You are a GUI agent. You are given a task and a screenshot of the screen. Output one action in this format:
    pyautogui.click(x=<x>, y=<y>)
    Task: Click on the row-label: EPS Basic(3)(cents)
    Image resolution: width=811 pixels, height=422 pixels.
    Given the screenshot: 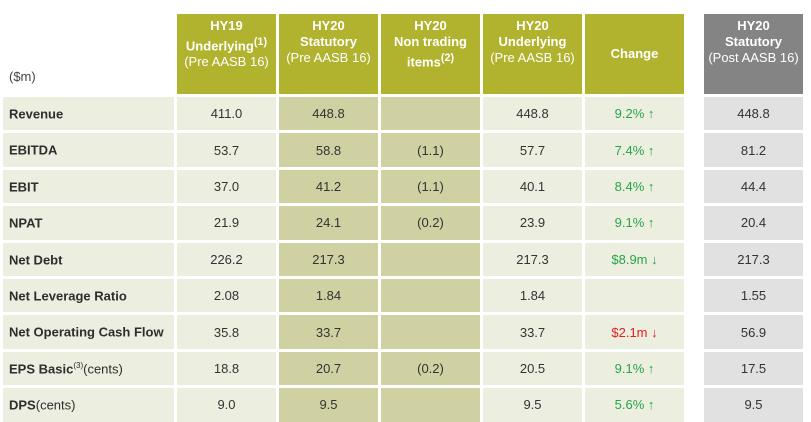 What is the action you would take?
    pyautogui.click(x=88, y=368)
    